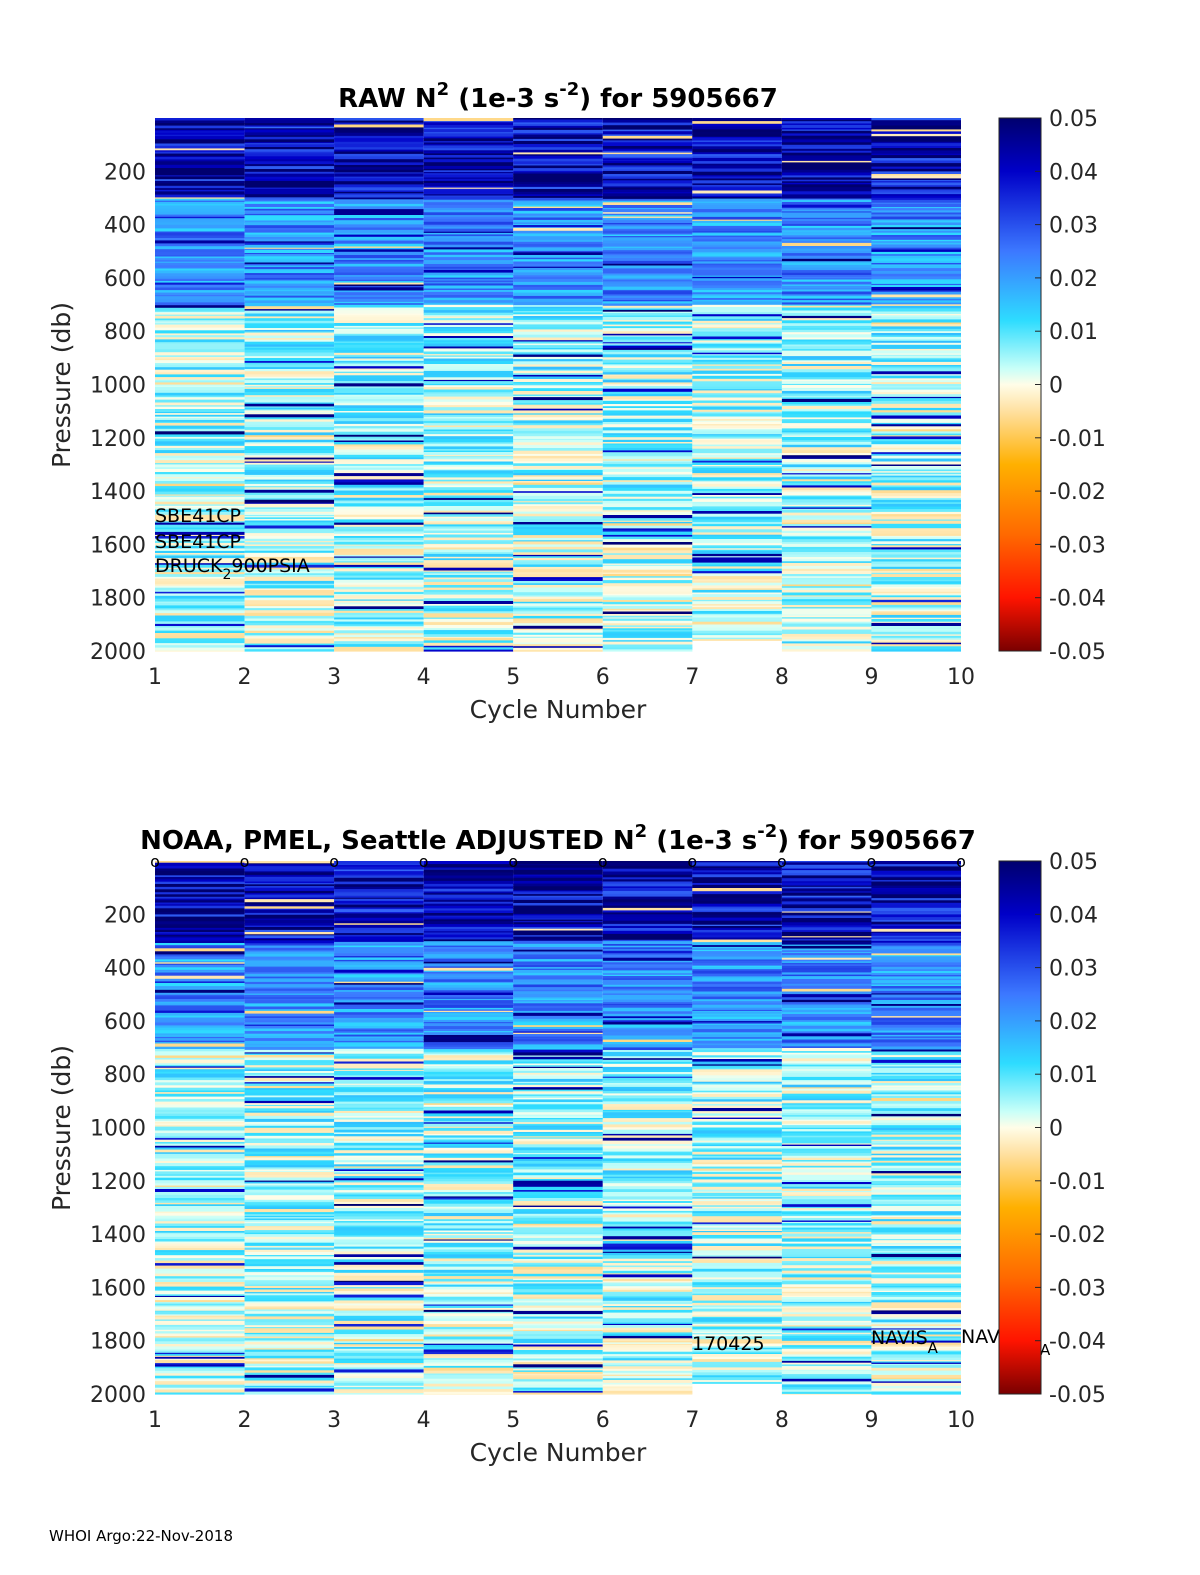 Image resolution: width=1200 pixels, height=1575 pixels. Describe the element at coordinates (558, 709) in the screenshot. I see `raw-x-axis-label: Cycle Number` at that location.